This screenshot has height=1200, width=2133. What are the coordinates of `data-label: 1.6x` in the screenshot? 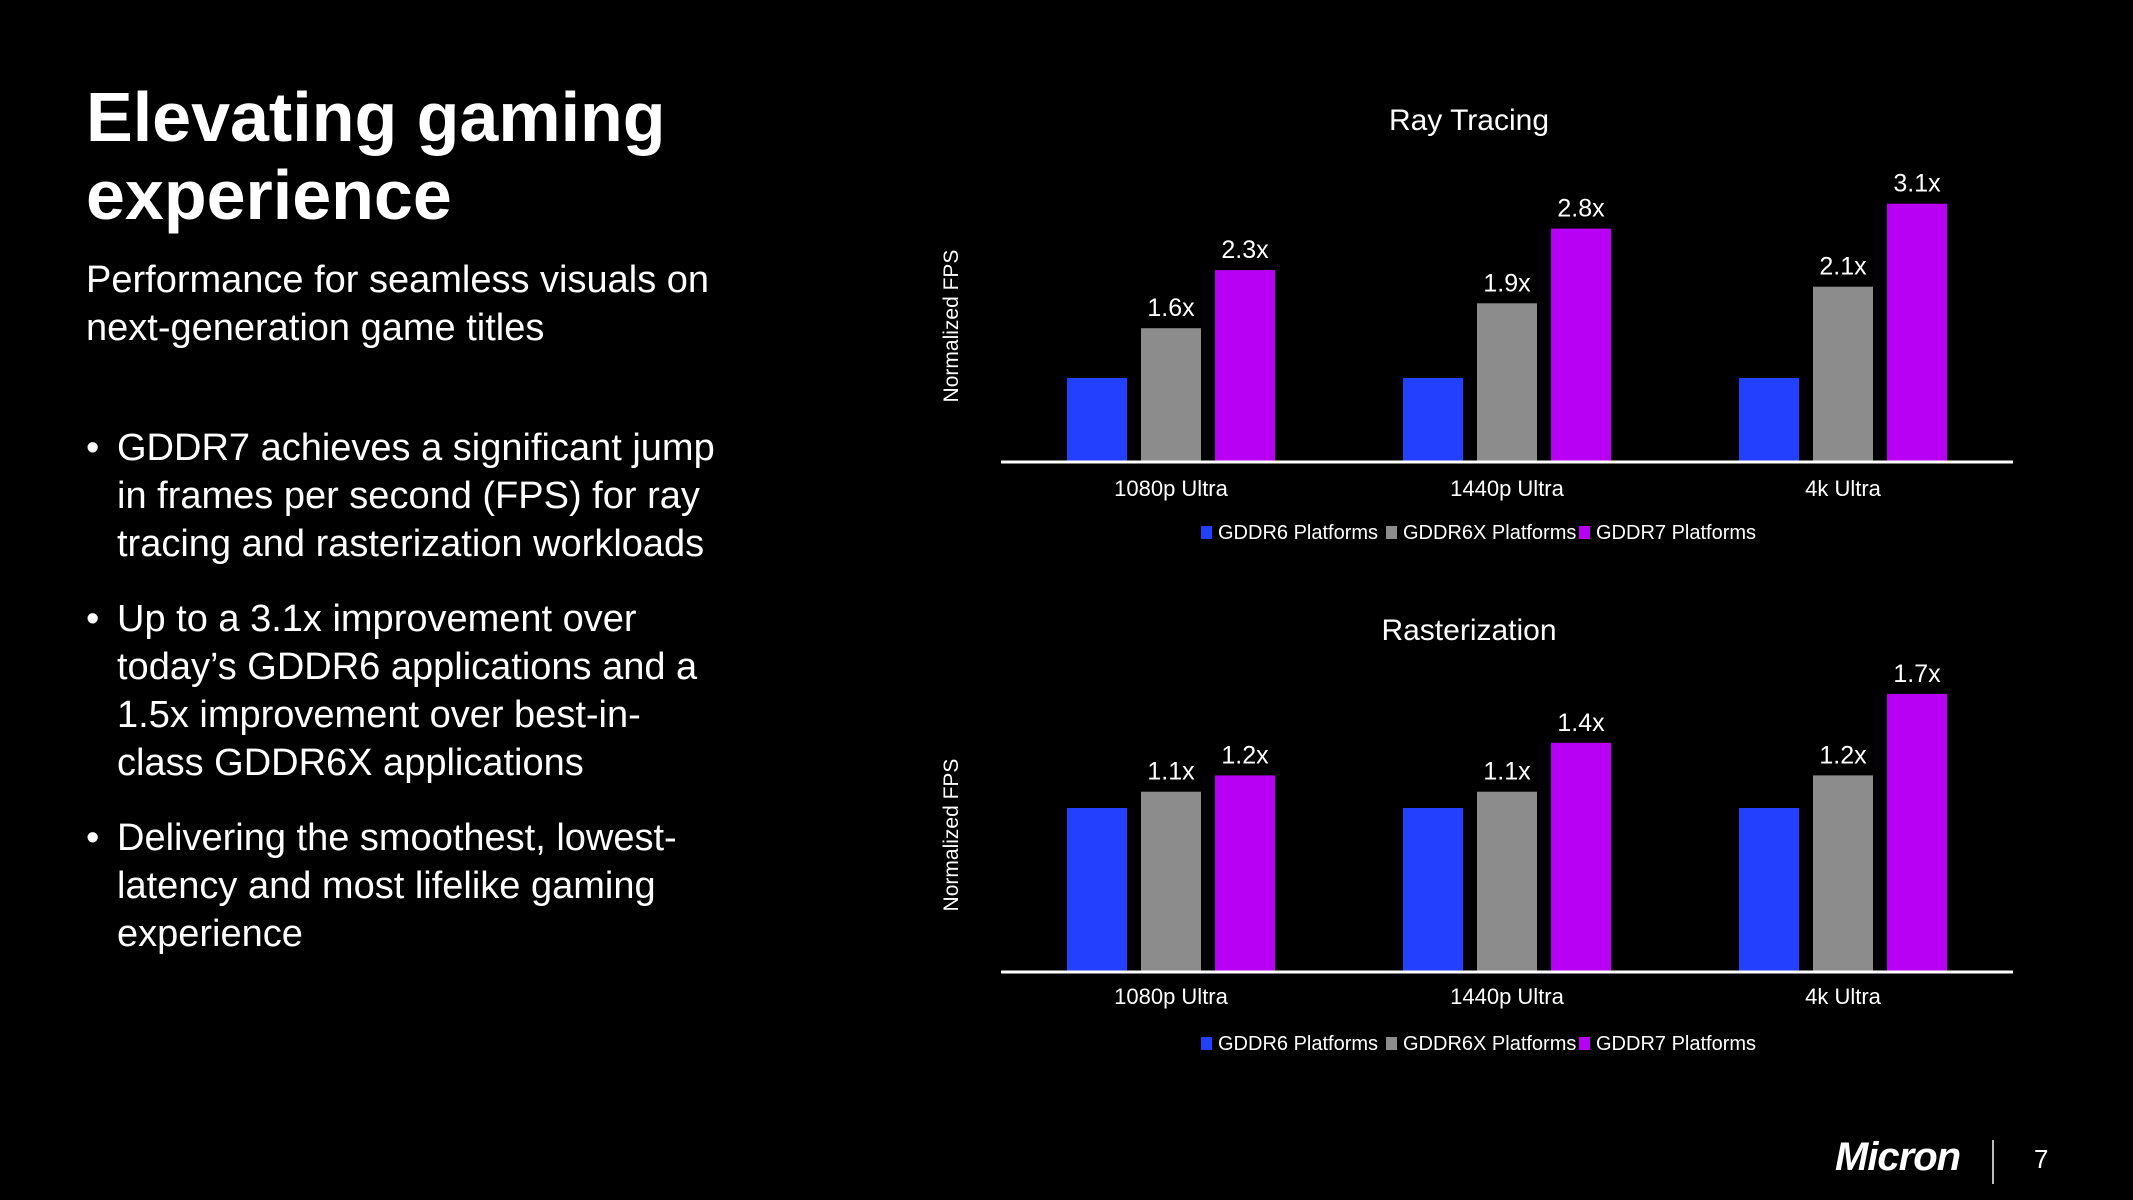 It's located at (1171, 308).